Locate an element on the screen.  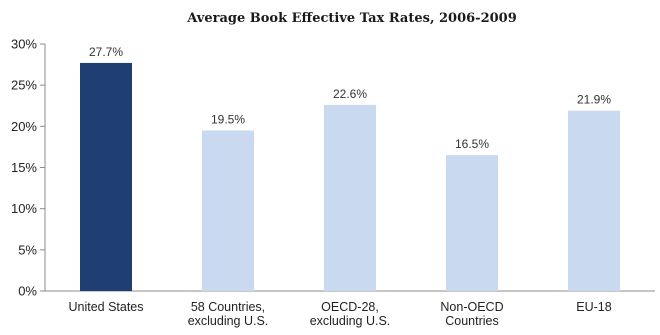
data-label: 19.5% is located at coordinates (228, 119).